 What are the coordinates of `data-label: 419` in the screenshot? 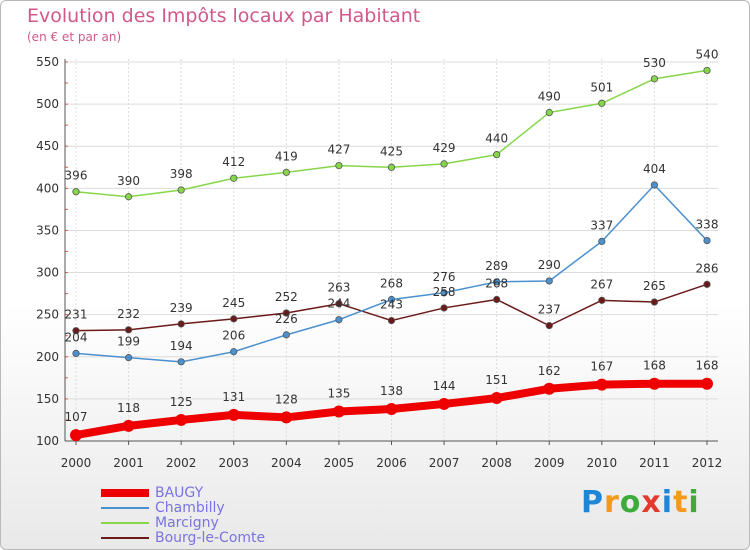 It's located at (286, 156).